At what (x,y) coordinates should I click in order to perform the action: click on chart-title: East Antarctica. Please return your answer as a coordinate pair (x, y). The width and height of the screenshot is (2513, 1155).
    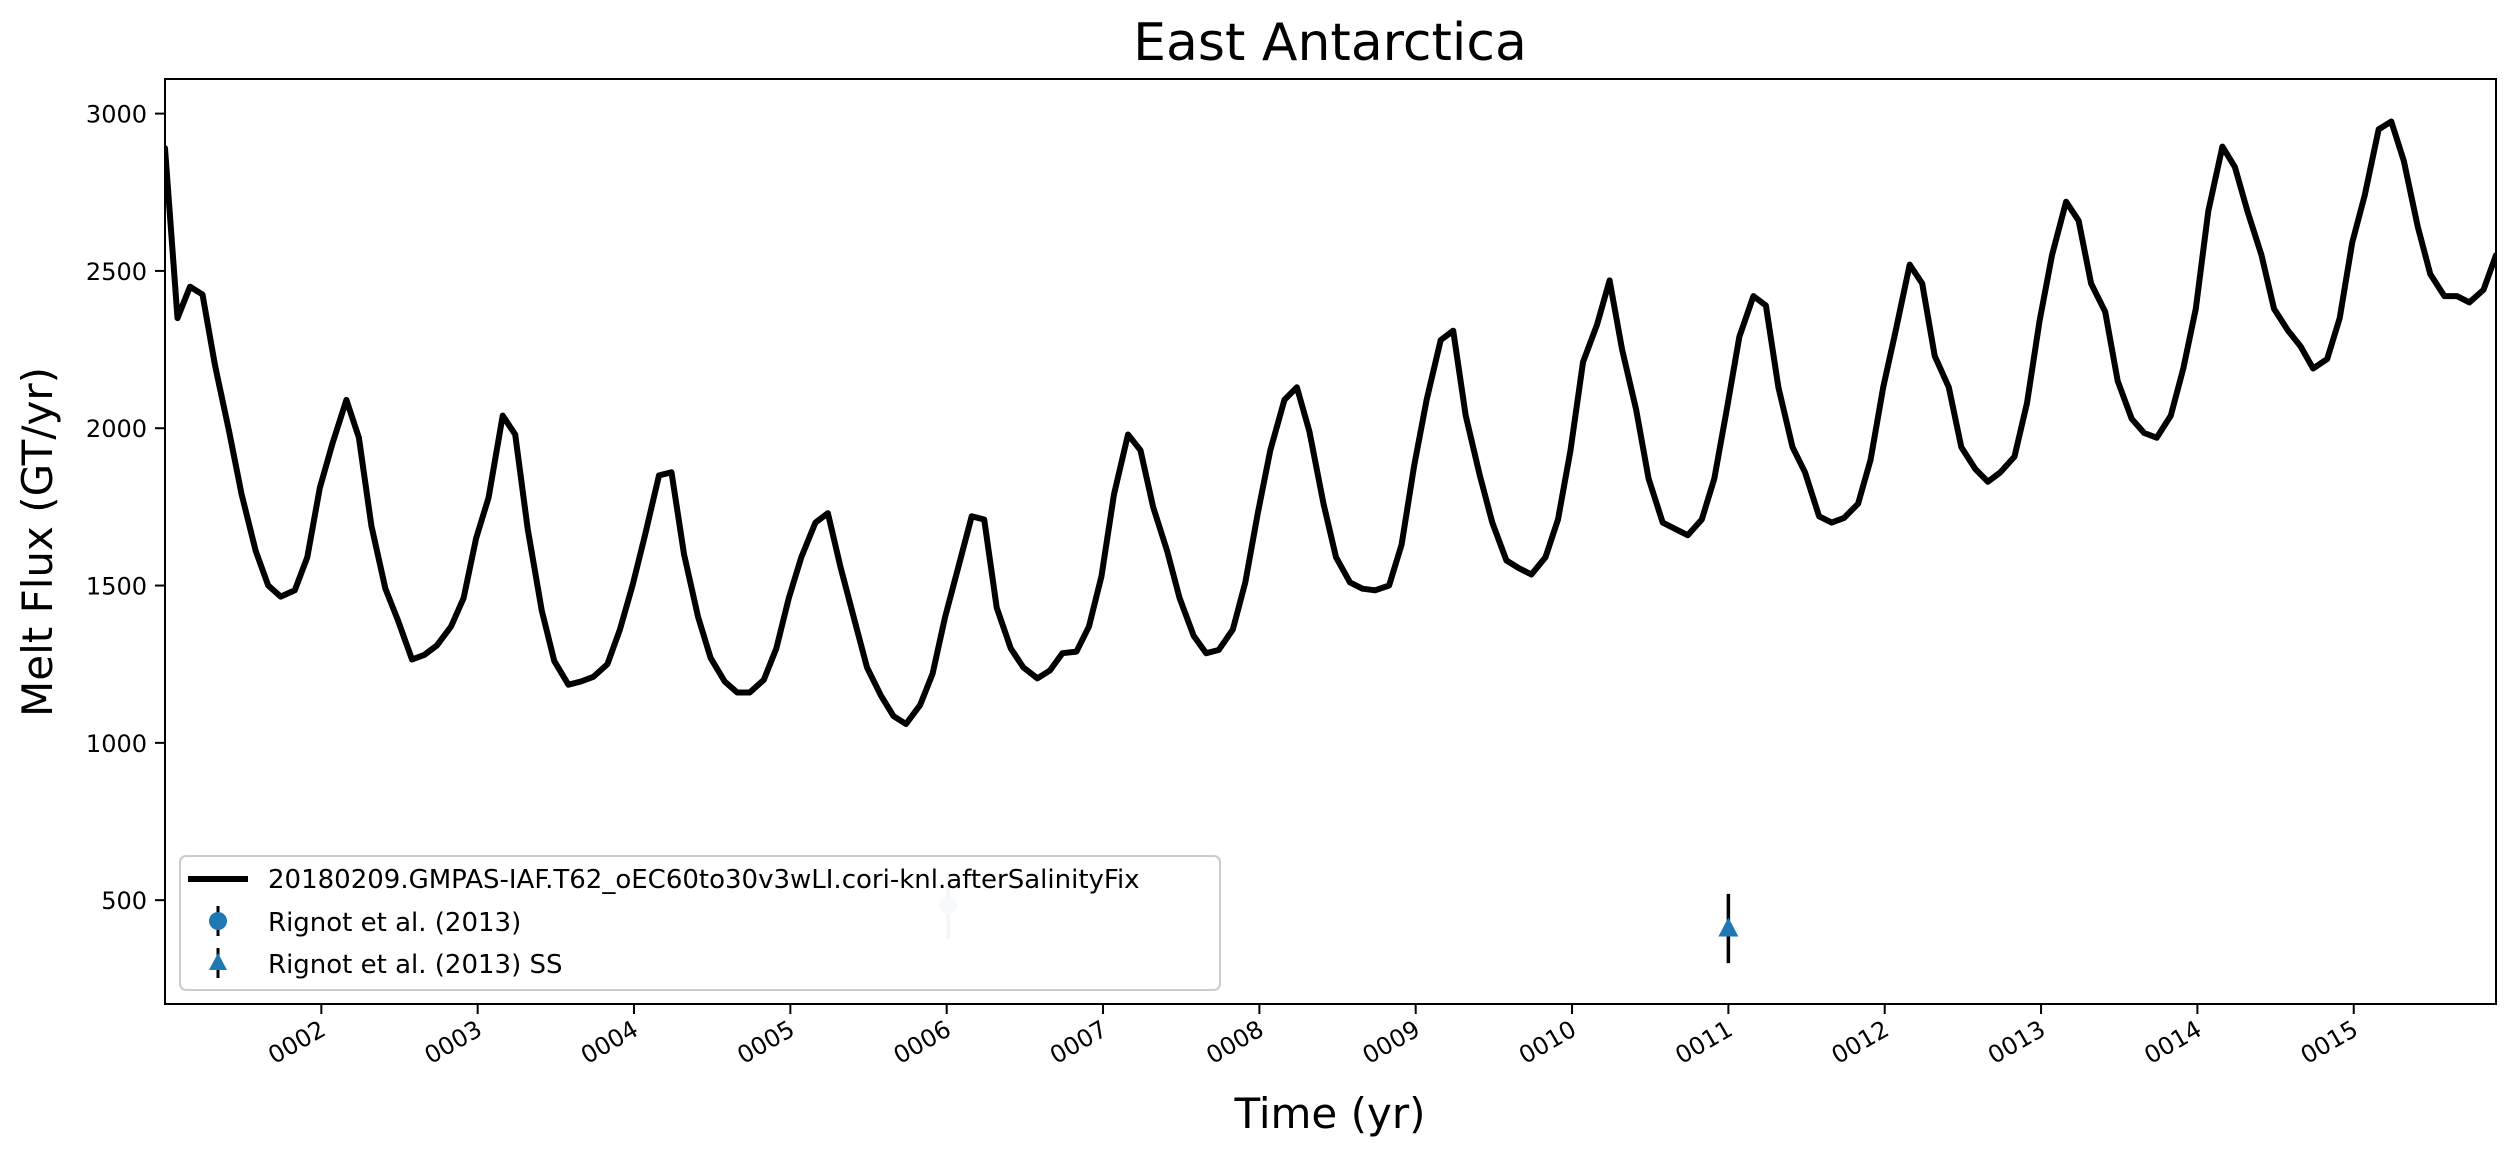
    Looking at the image, I should click on (1330, 43).